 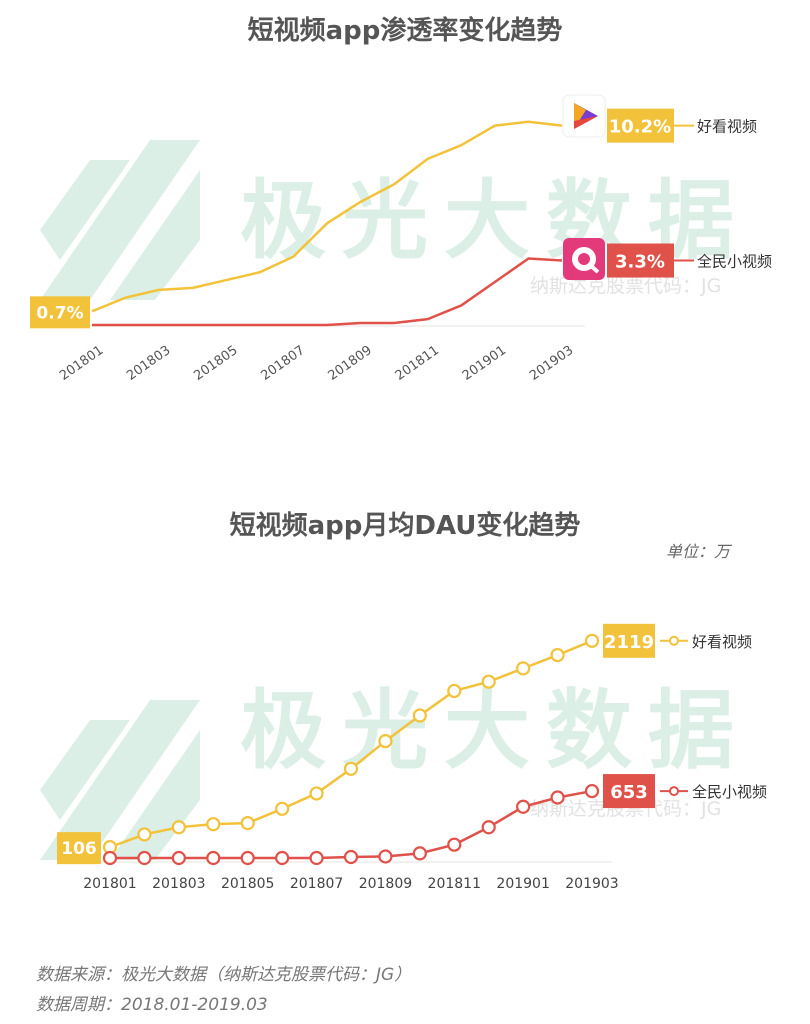 What do you see at coordinates (405, 31) in the screenshot?
I see `chart1-title: 短视频app渗透率变化趋势` at bounding box center [405, 31].